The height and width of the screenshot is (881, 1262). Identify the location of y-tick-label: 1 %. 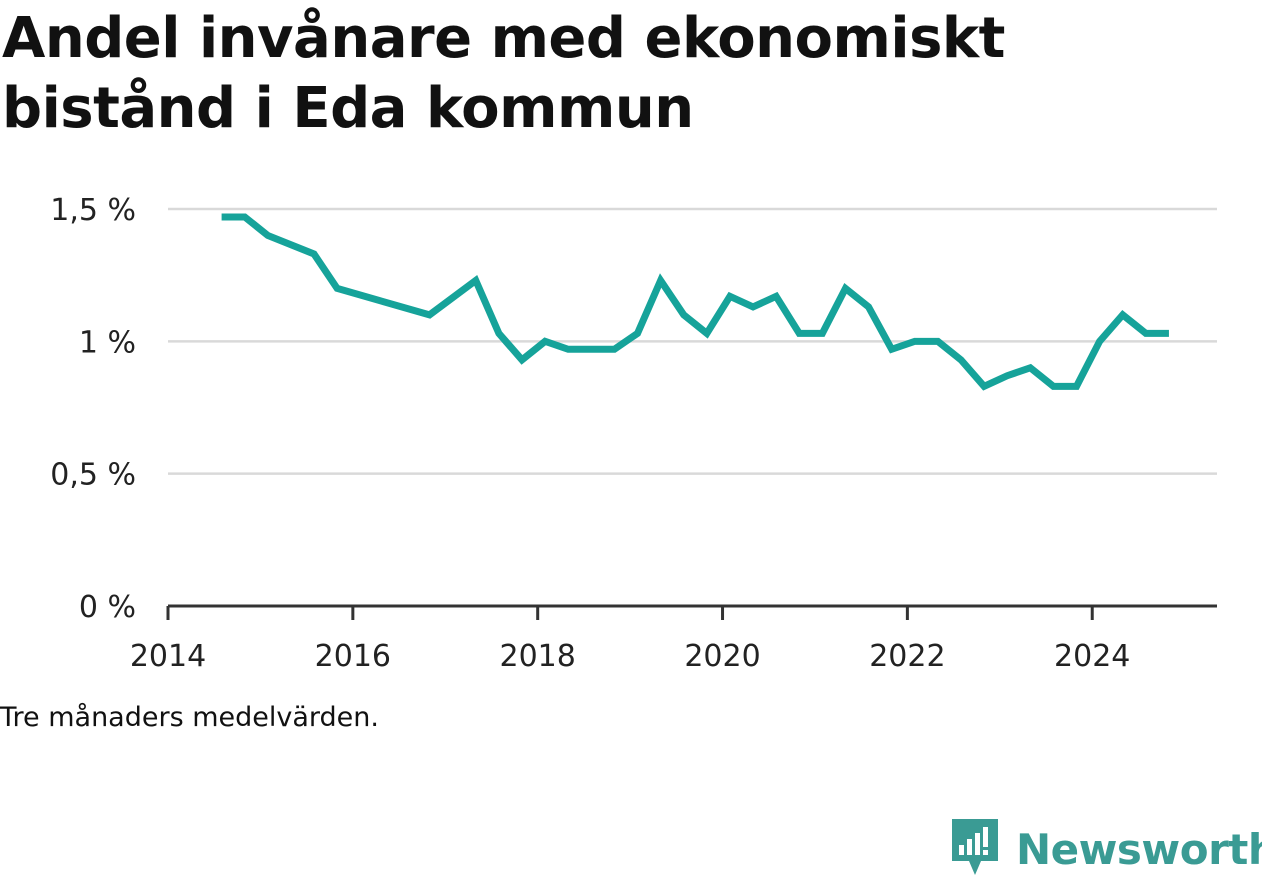
(107, 342).